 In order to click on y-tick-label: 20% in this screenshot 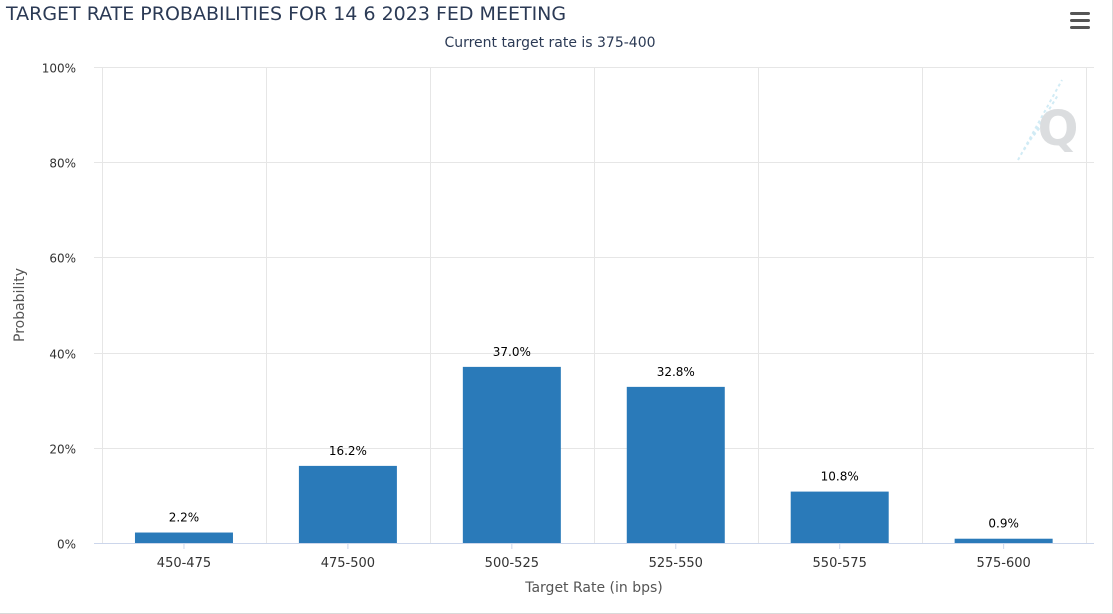, I will do `click(62, 450)`.